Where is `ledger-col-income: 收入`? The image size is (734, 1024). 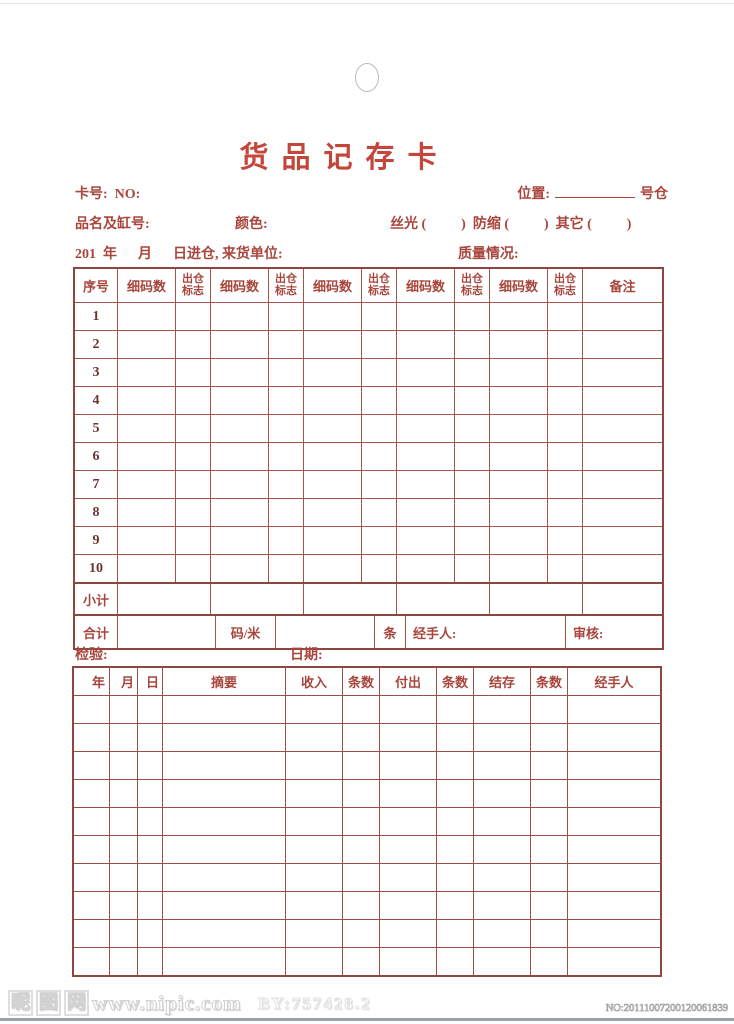
ledger-col-income: 收入 is located at coordinates (313, 681).